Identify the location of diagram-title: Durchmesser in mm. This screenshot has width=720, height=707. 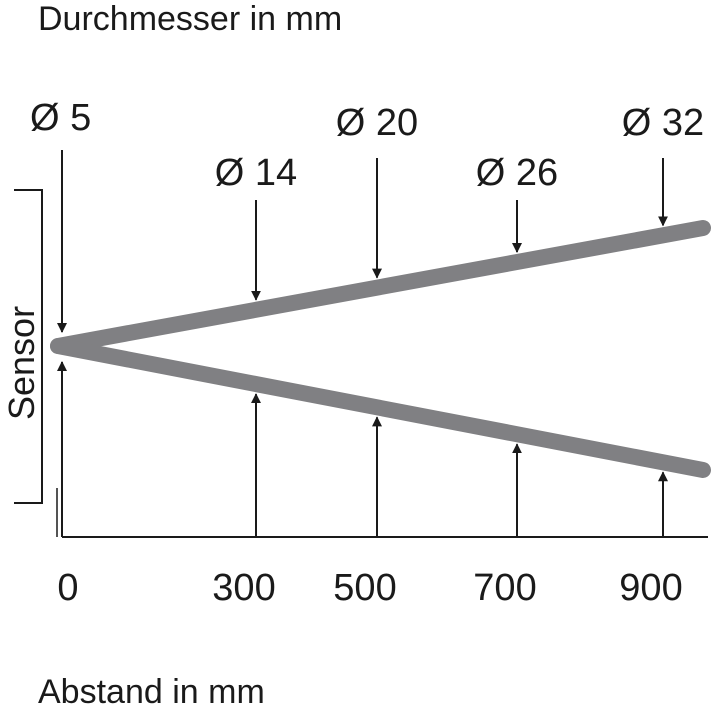
(190, 19).